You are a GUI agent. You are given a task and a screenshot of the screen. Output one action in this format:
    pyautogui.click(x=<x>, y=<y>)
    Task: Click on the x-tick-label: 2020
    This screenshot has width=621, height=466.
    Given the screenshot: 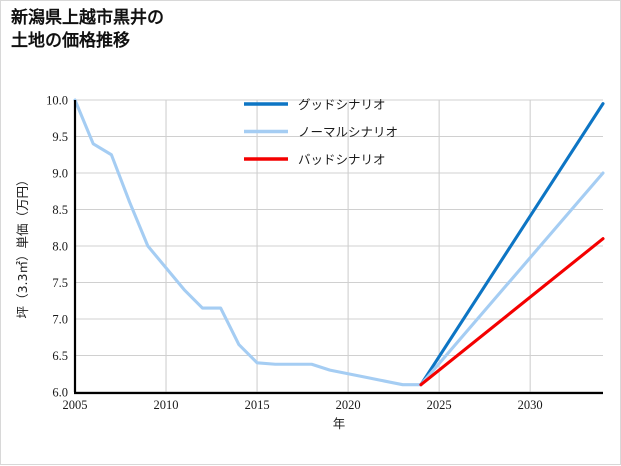 What is the action you would take?
    pyautogui.click(x=348, y=405)
    